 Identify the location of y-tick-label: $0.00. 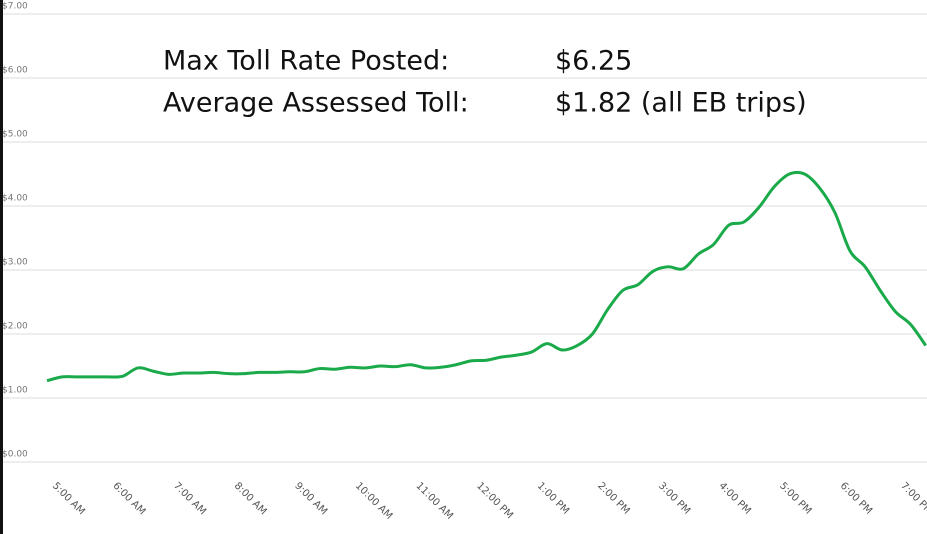
(15, 455).